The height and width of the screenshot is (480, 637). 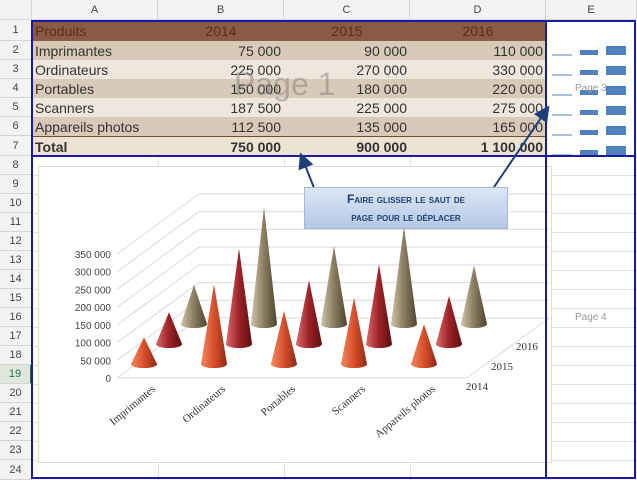 I want to click on column-header-b: B, so click(x=221, y=10).